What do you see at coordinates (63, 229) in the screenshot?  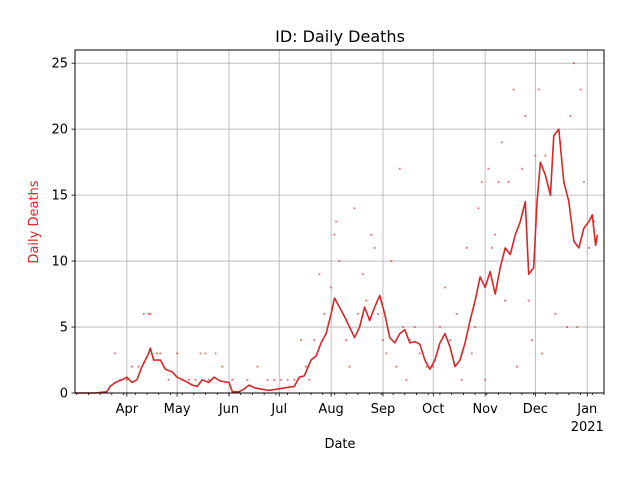 I see `y-axis-ticks: 0 5 10 15 20 25` at bounding box center [63, 229].